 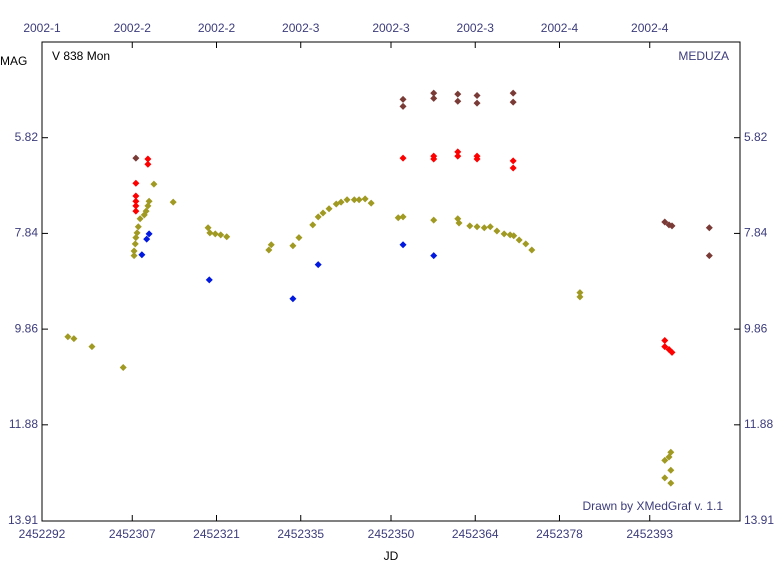 I want to click on x-axis-label: JD, so click(x=391, y=556).